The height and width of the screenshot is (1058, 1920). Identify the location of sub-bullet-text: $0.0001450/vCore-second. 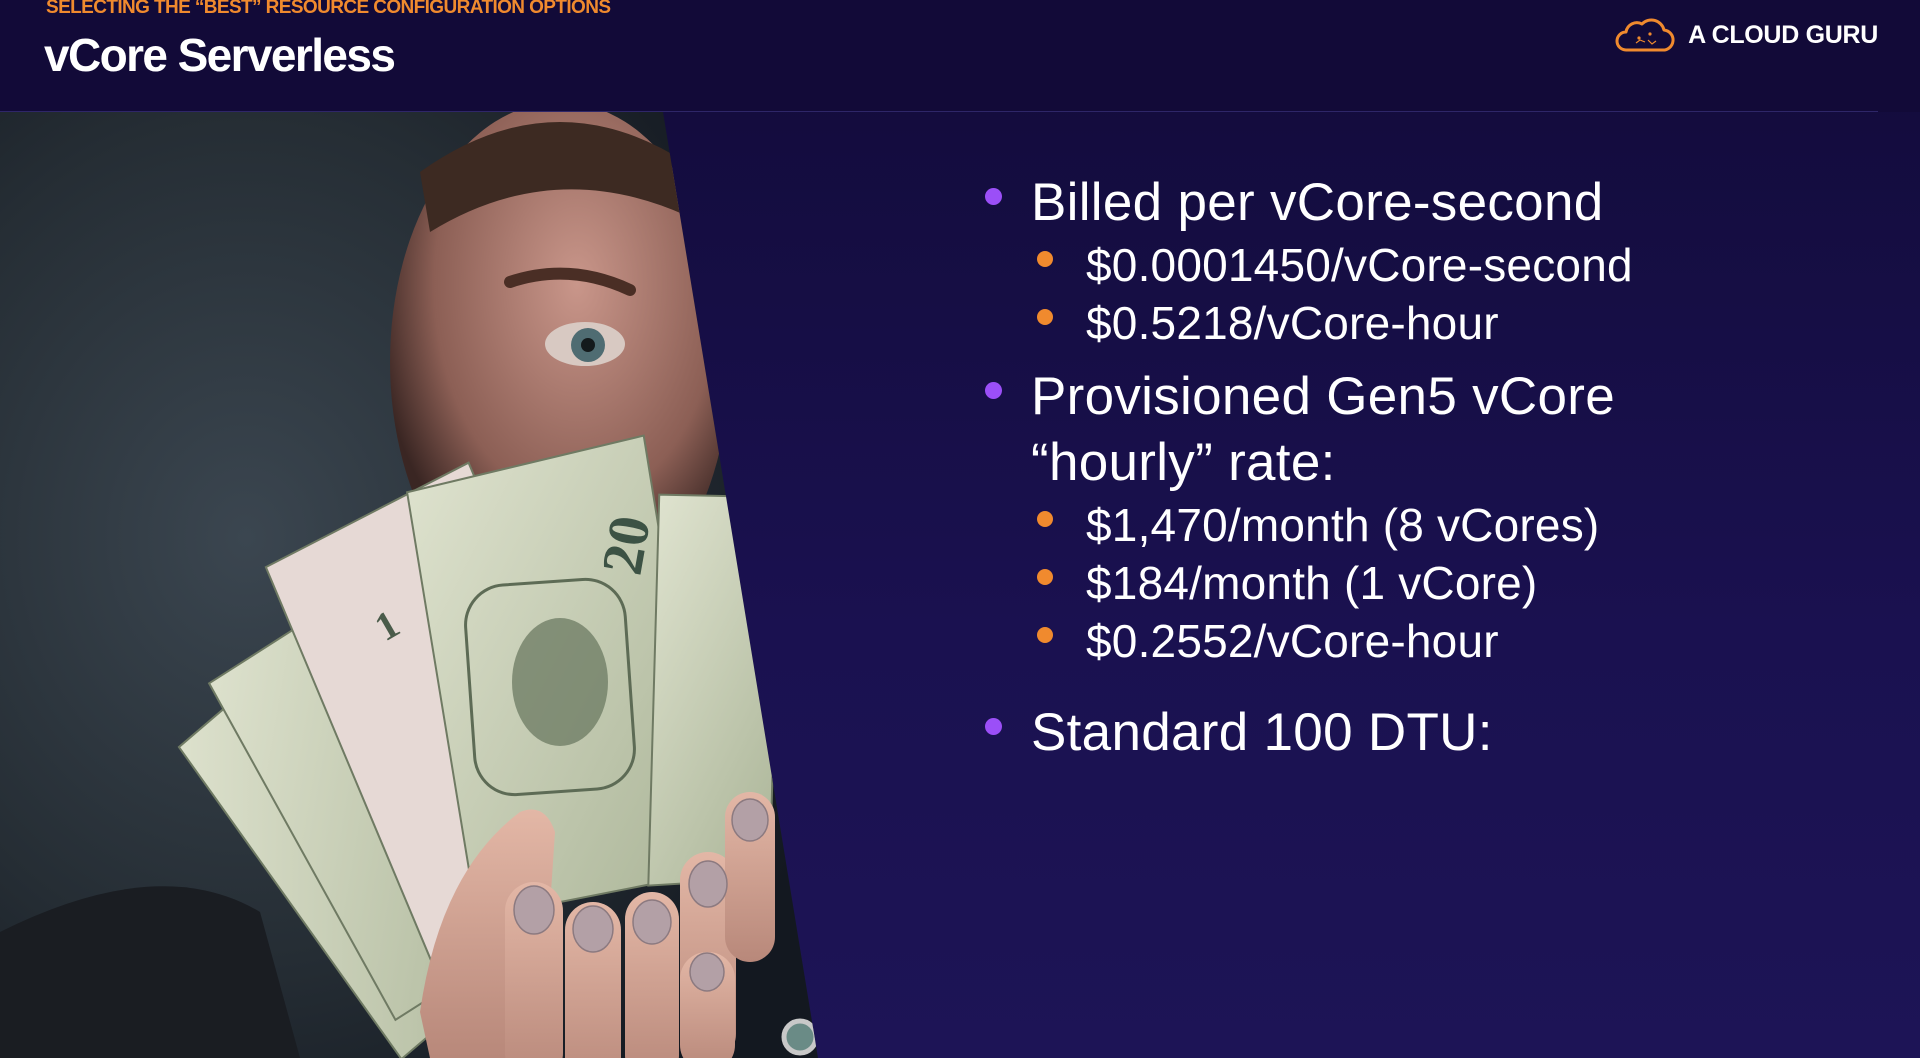
(1359, 265).